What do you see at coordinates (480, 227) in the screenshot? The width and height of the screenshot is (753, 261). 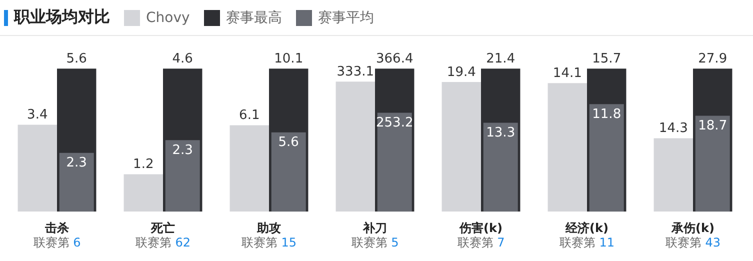 I see `x-tick-label: 伤害(k)` at bounding box center [480, 227].